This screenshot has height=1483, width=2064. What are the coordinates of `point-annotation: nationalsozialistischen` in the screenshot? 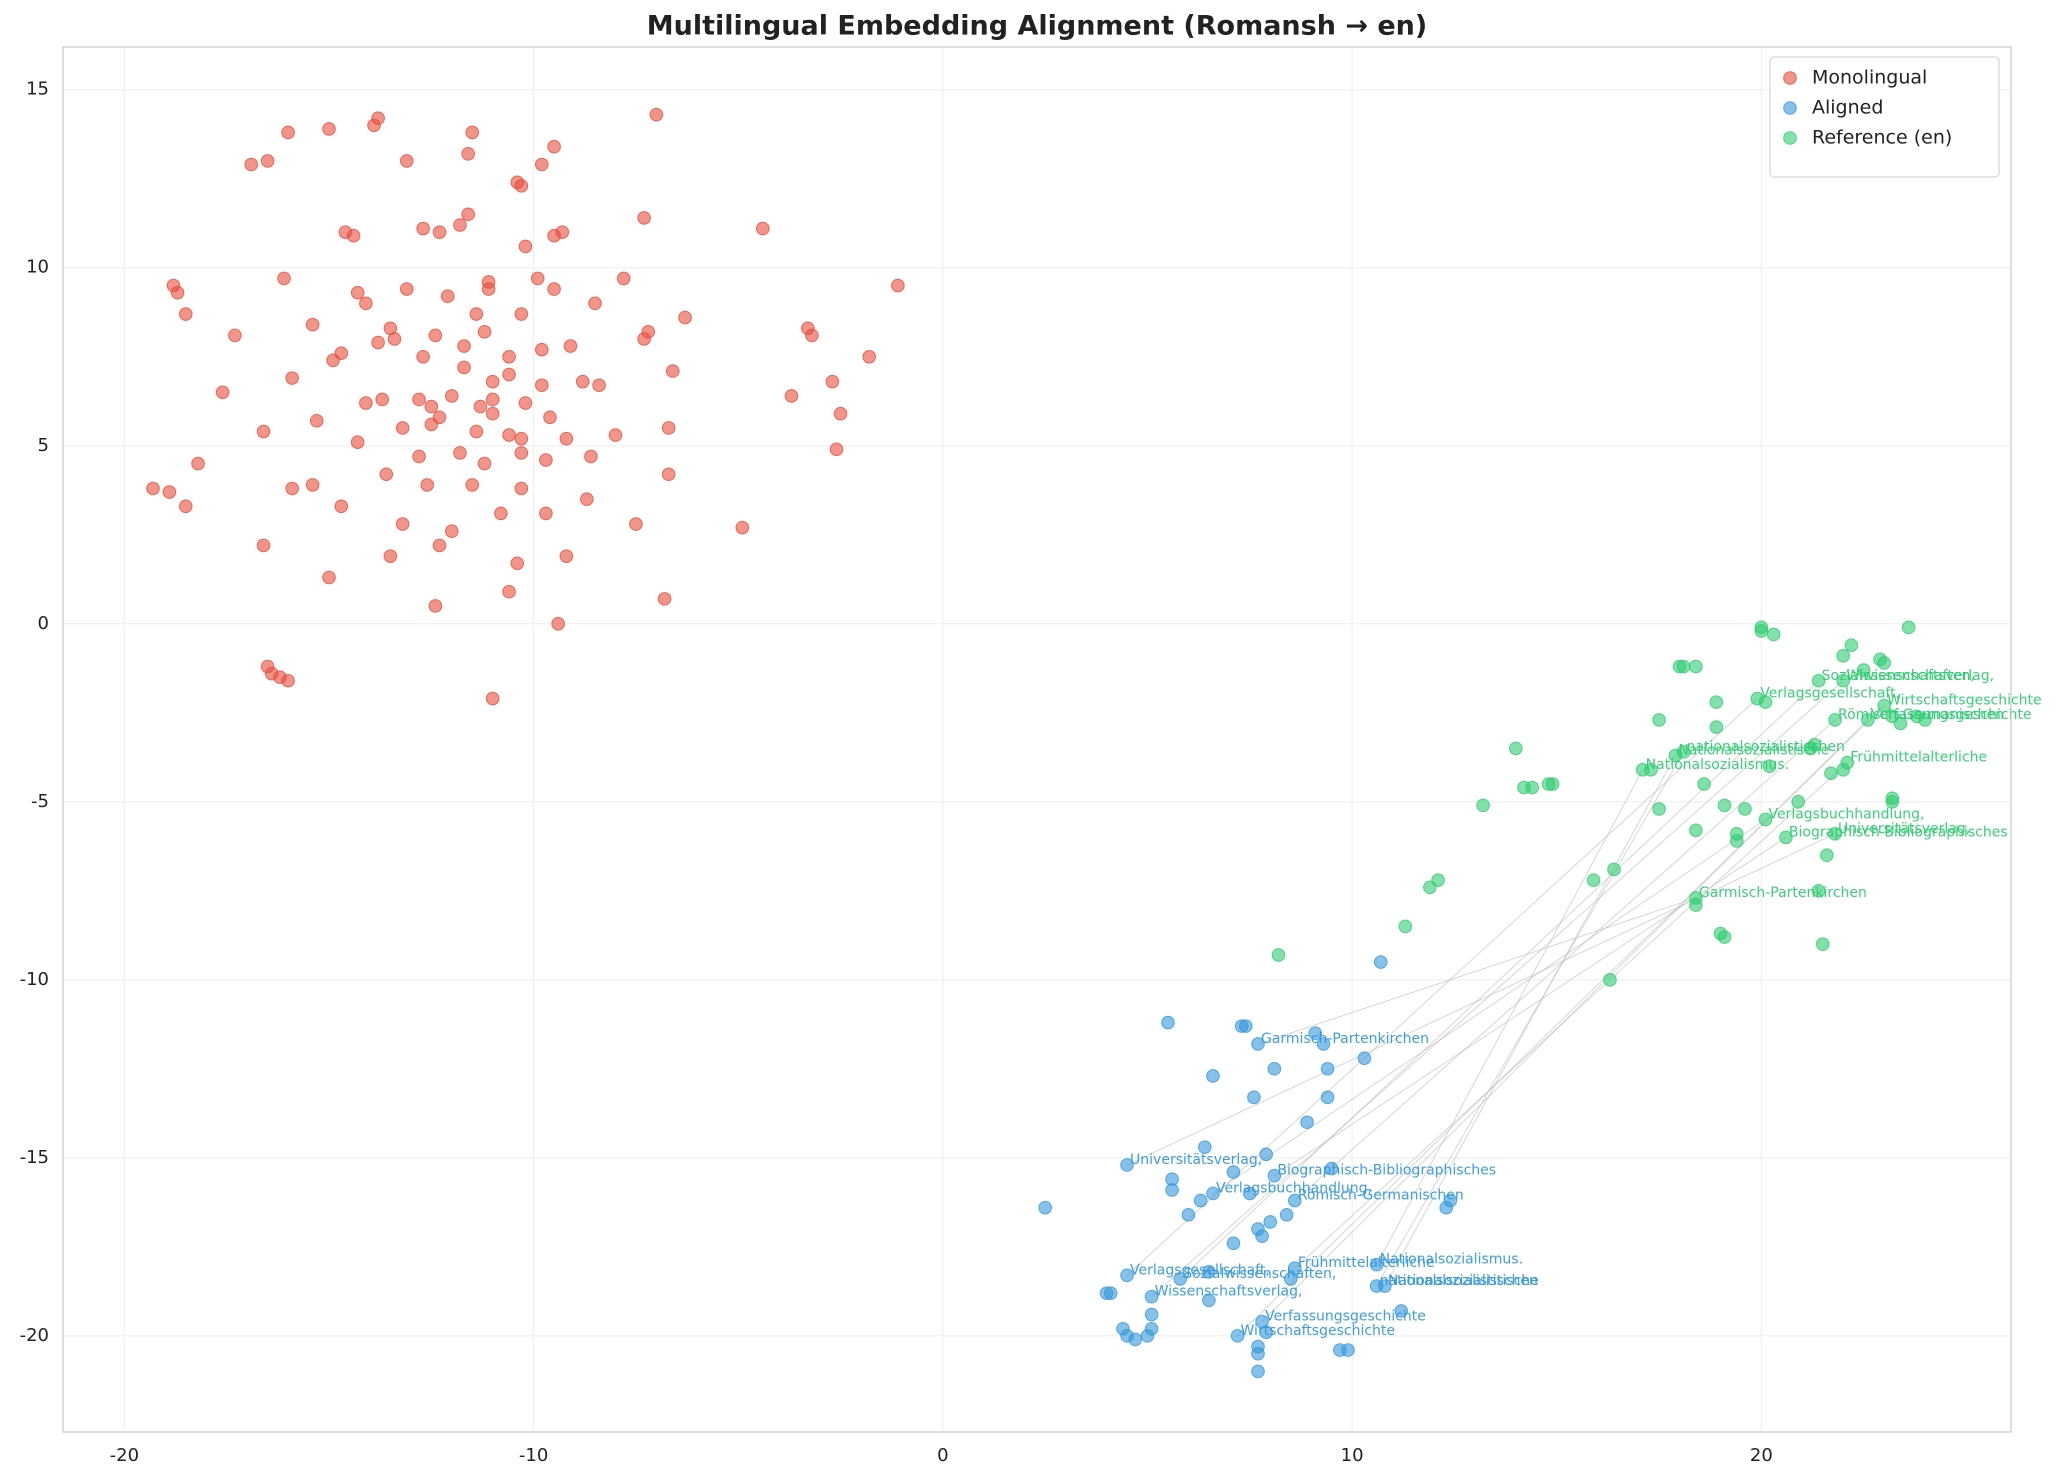 It's located at (1766, 747).